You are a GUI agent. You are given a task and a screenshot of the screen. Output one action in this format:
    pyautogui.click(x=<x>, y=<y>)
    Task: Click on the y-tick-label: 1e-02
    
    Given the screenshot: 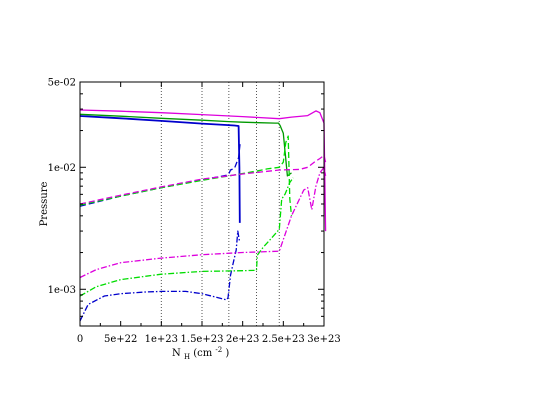 What is the action you would take?
    pyautogui.click(x=62, y=168)
    